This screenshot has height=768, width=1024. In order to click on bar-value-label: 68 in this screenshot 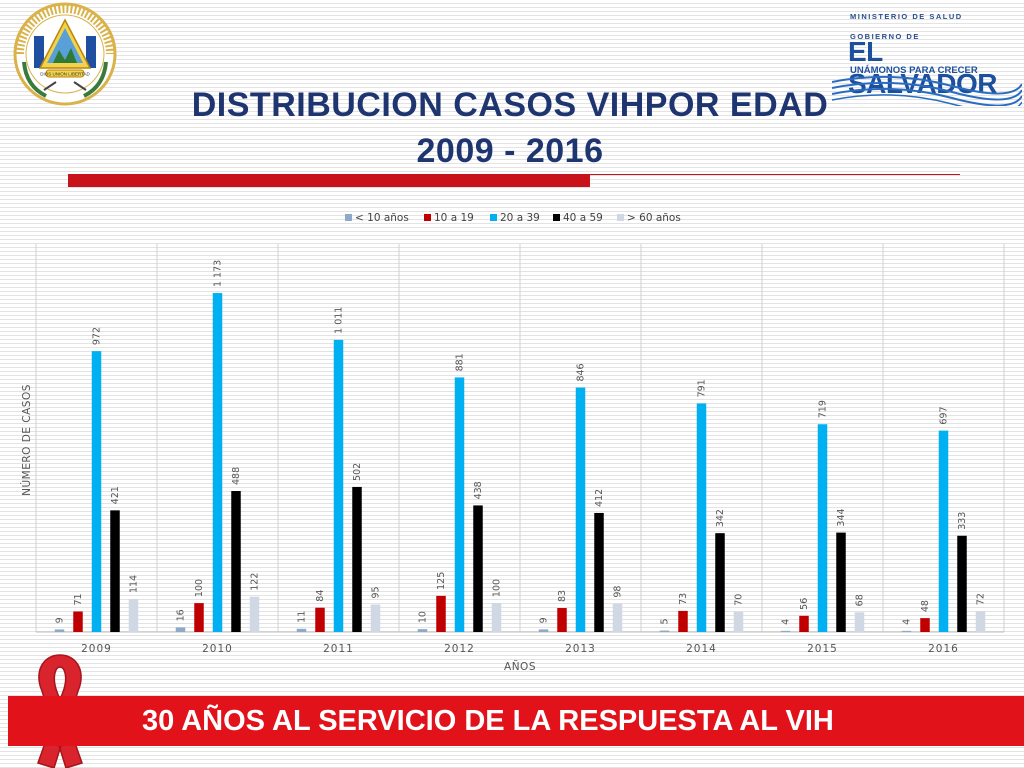, I will do `click(860, 600)`.